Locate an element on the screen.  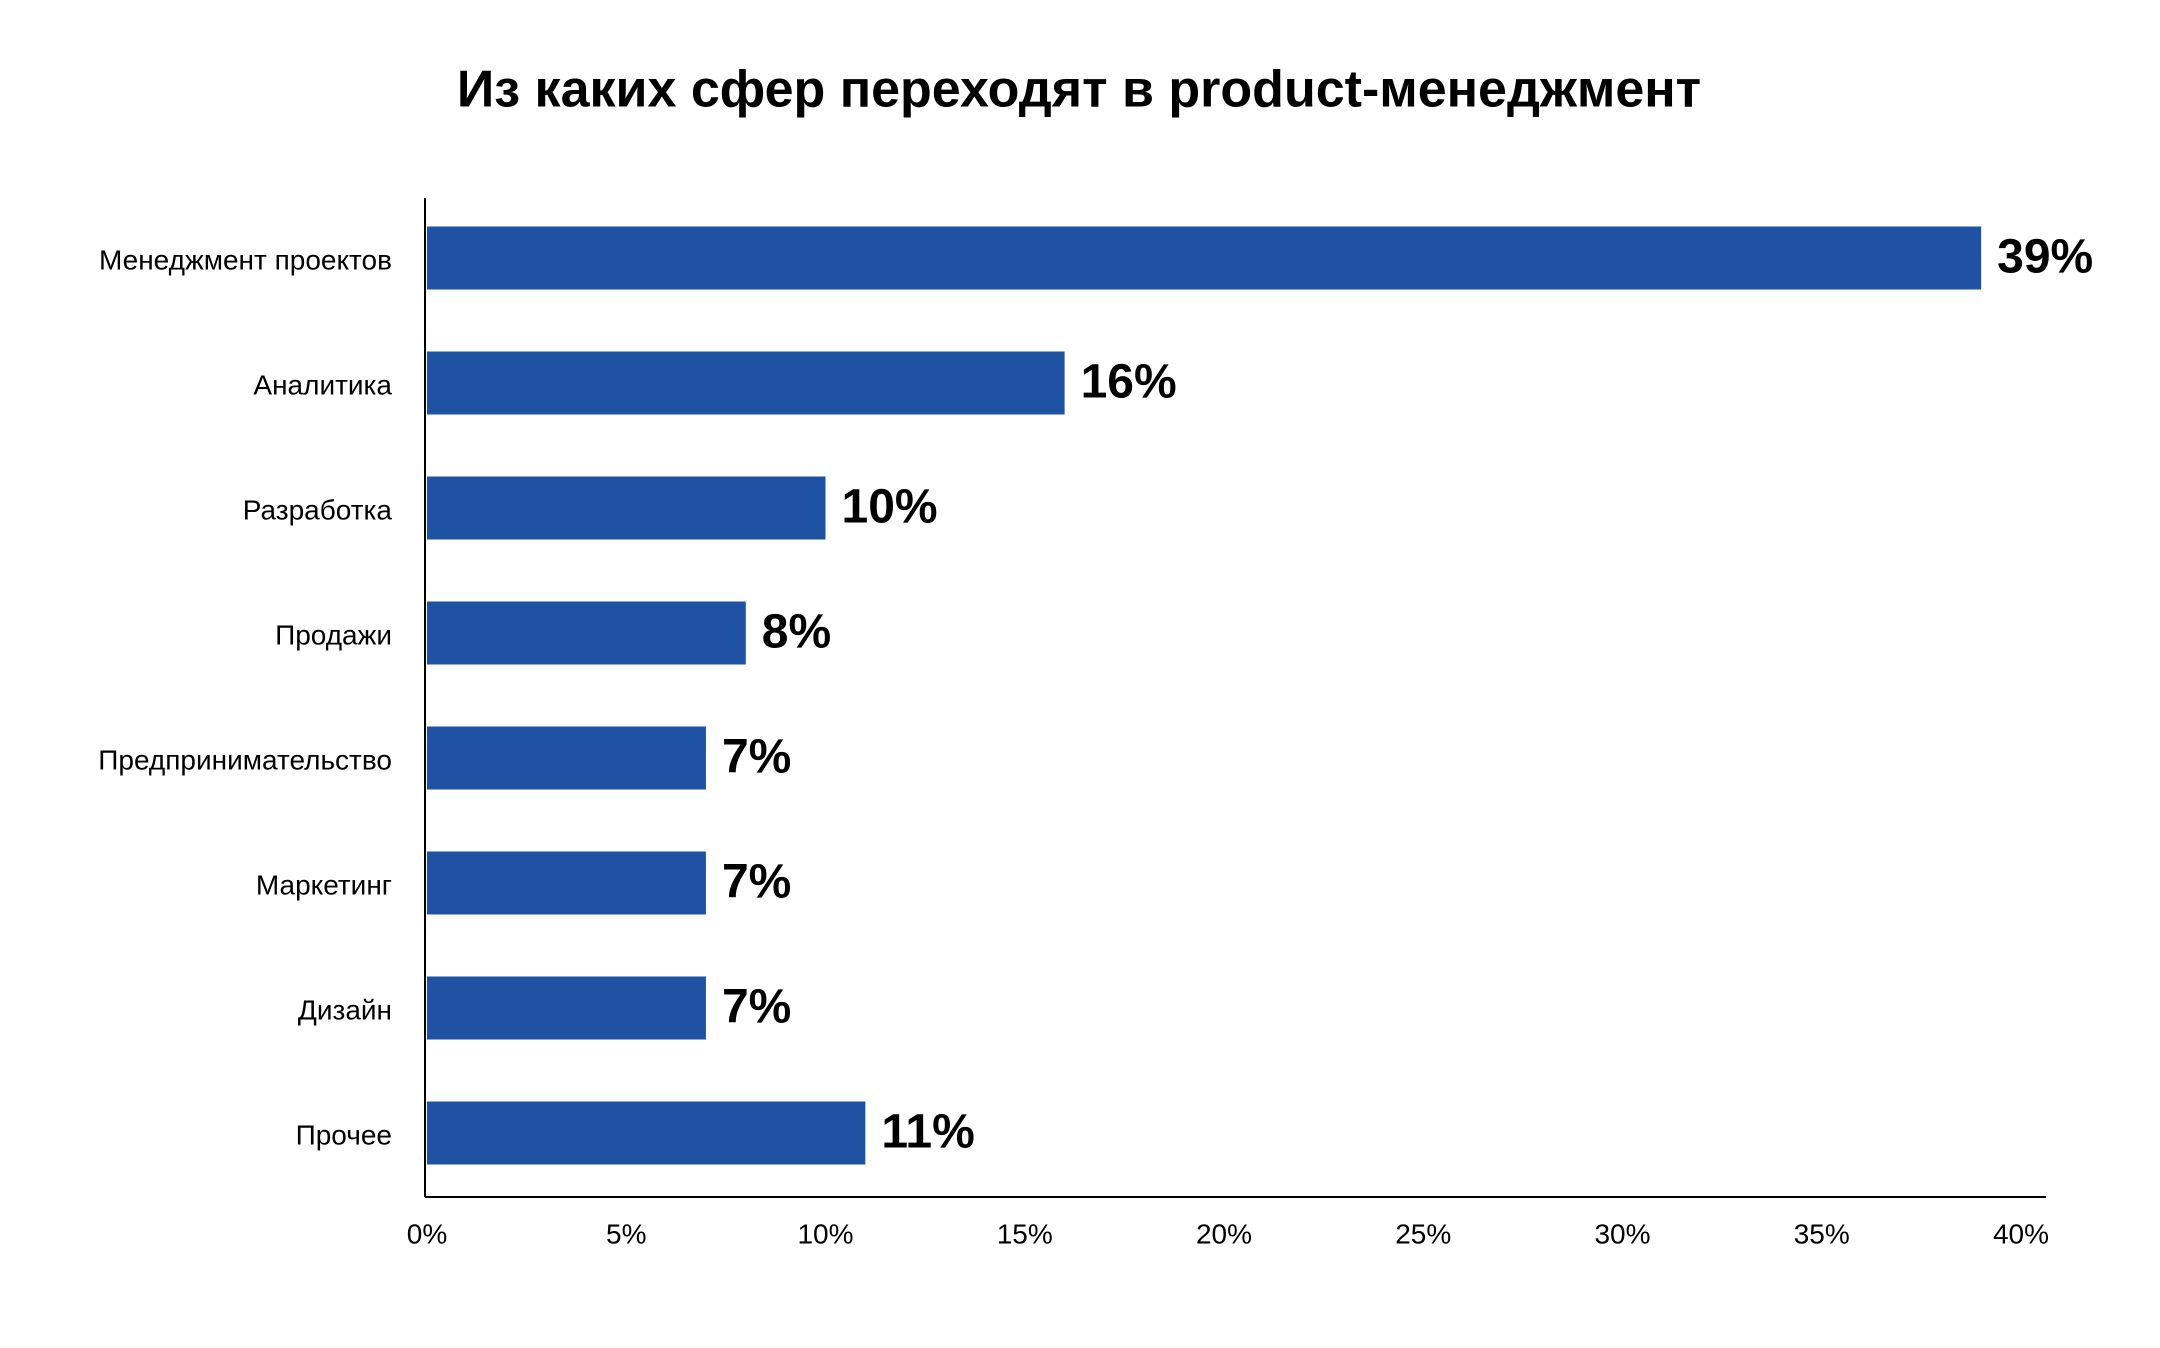
x-tick-label: 30% is located at coordinates (1622, 1233).